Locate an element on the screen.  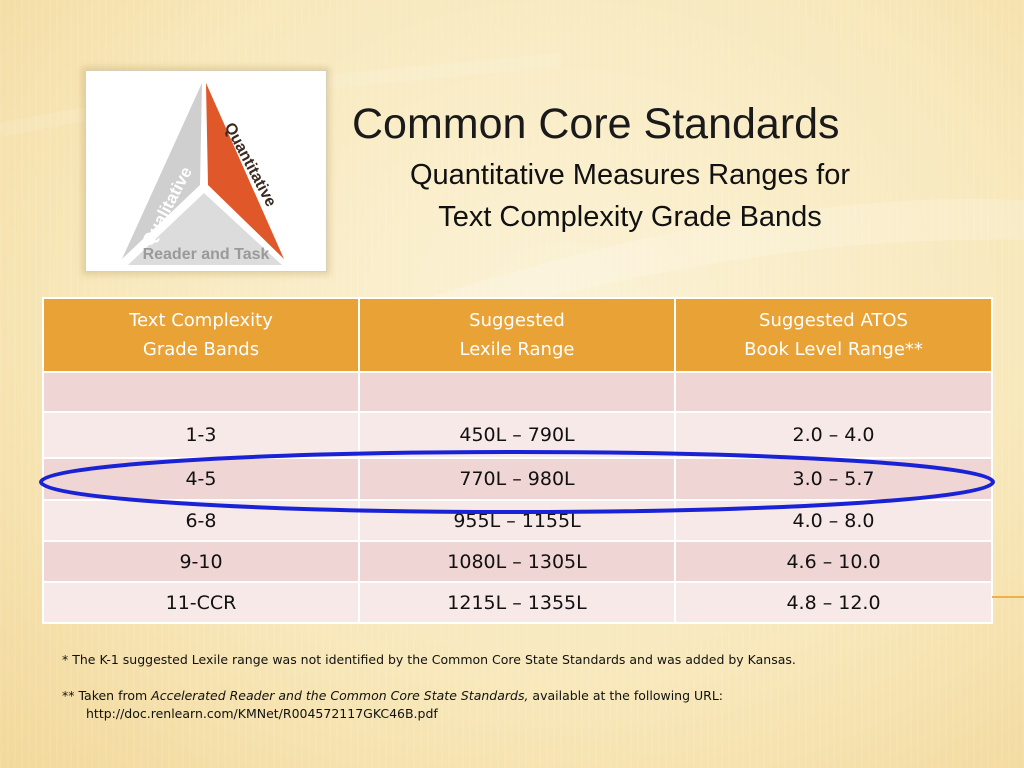
slide-title: Common Core Standards is located at coordinates (596, 124).